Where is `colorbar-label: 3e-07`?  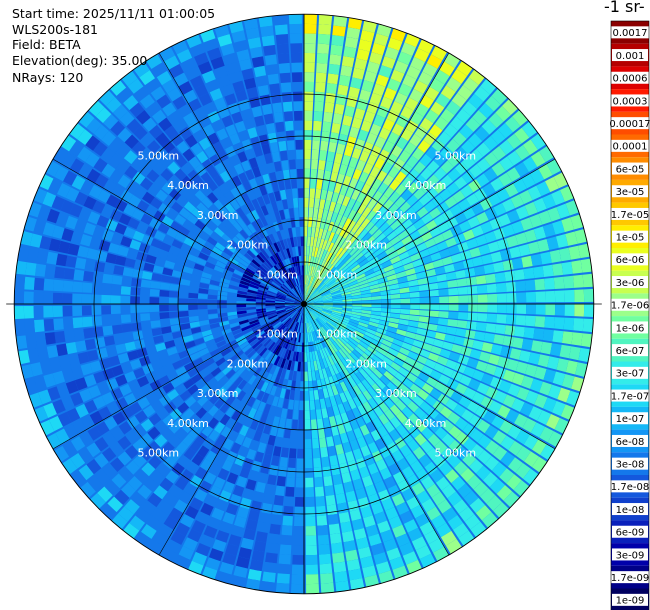
colorbar-label: 3e-07 is located at coordinates (630, 374).